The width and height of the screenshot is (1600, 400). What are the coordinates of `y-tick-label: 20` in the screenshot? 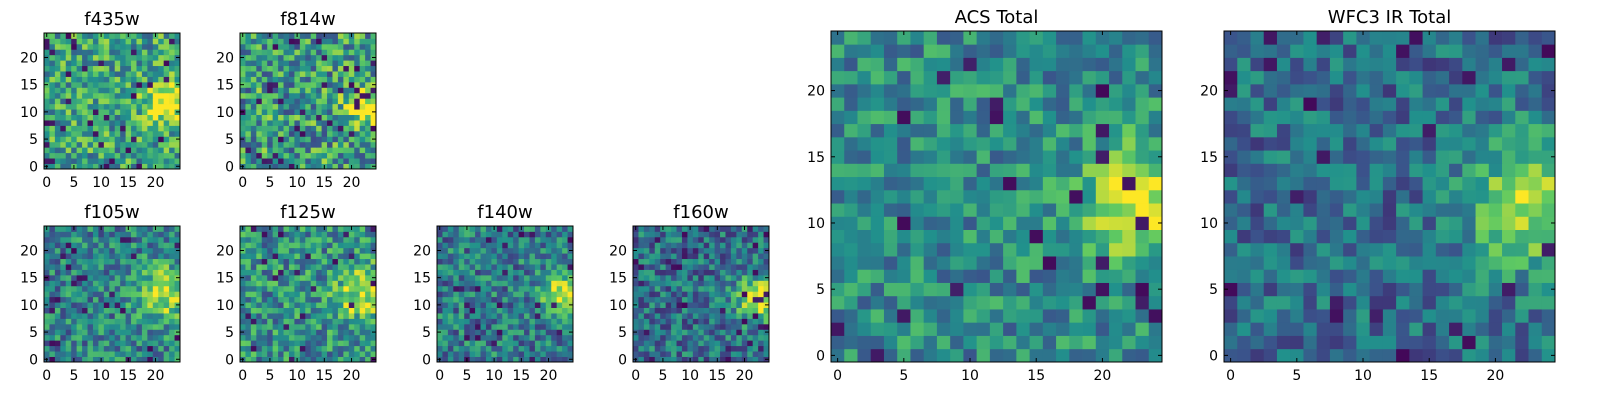 It's located at (816, 92).